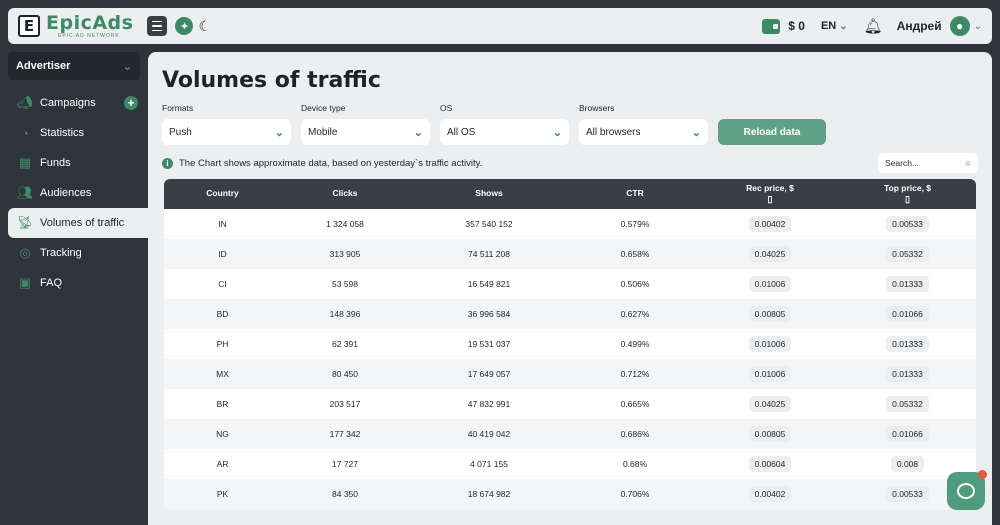  What do you see at coordinates (222, 224) in the screenshot?
I see `table-cell: IN` at bounding box center [222, 224].